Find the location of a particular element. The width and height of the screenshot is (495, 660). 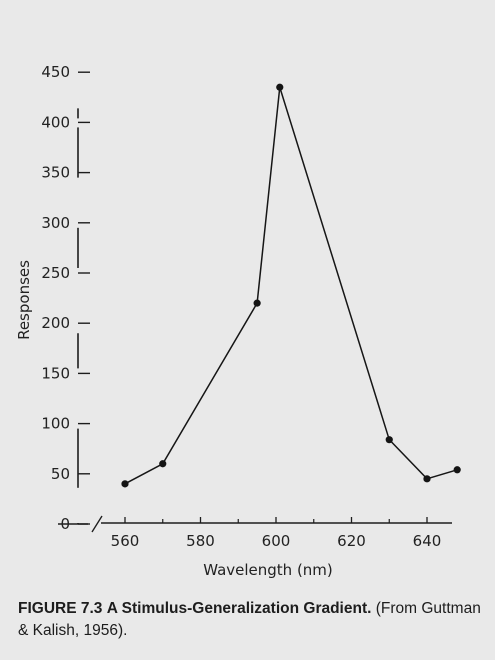

x-tick-label: 560 is located at coordinates (125, 541).